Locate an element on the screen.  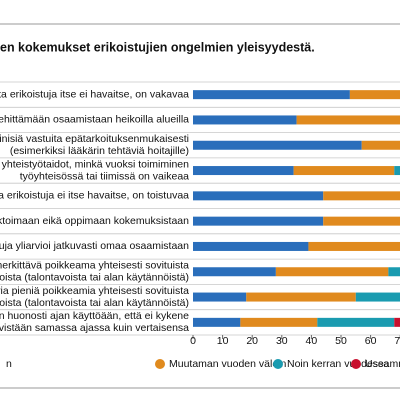
x-tick-label: 40 is located at coordinates (312, 341).